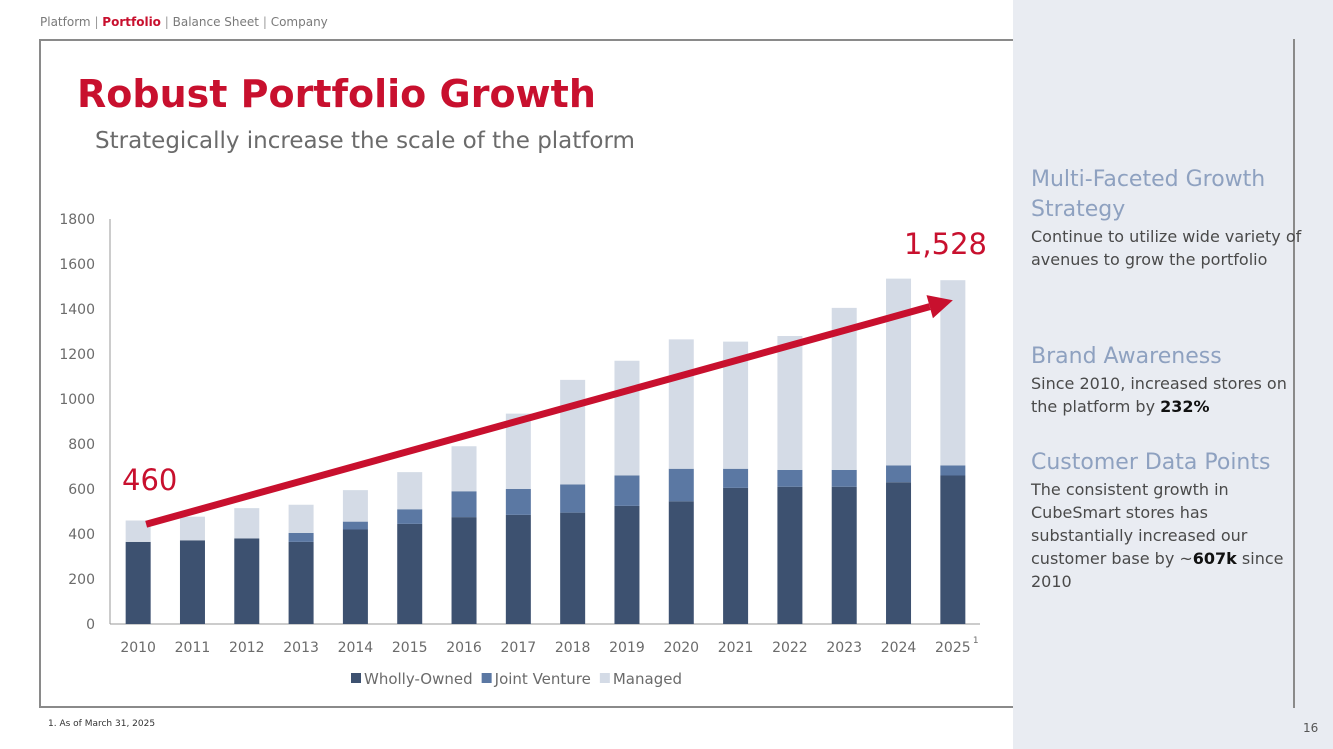 The height and width of the screenshot is (749, 1333). What do you see at coordinates (77, 265) in the screenshot?
I see `y-tick-label: 1600` at bounding box center [77, 265].